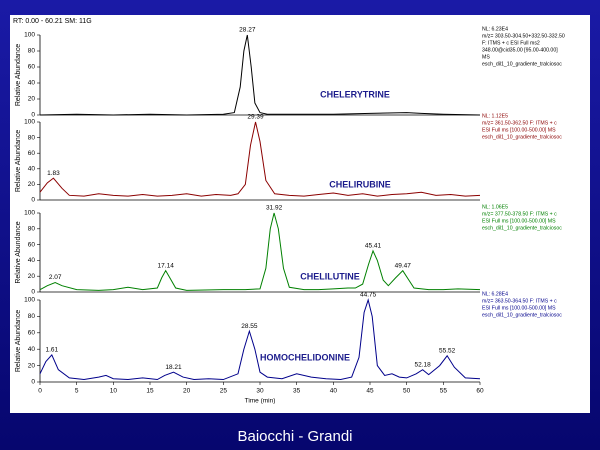 The image size is (600, 450). I want to click on peak-label: 28.55, so click(249, 326).